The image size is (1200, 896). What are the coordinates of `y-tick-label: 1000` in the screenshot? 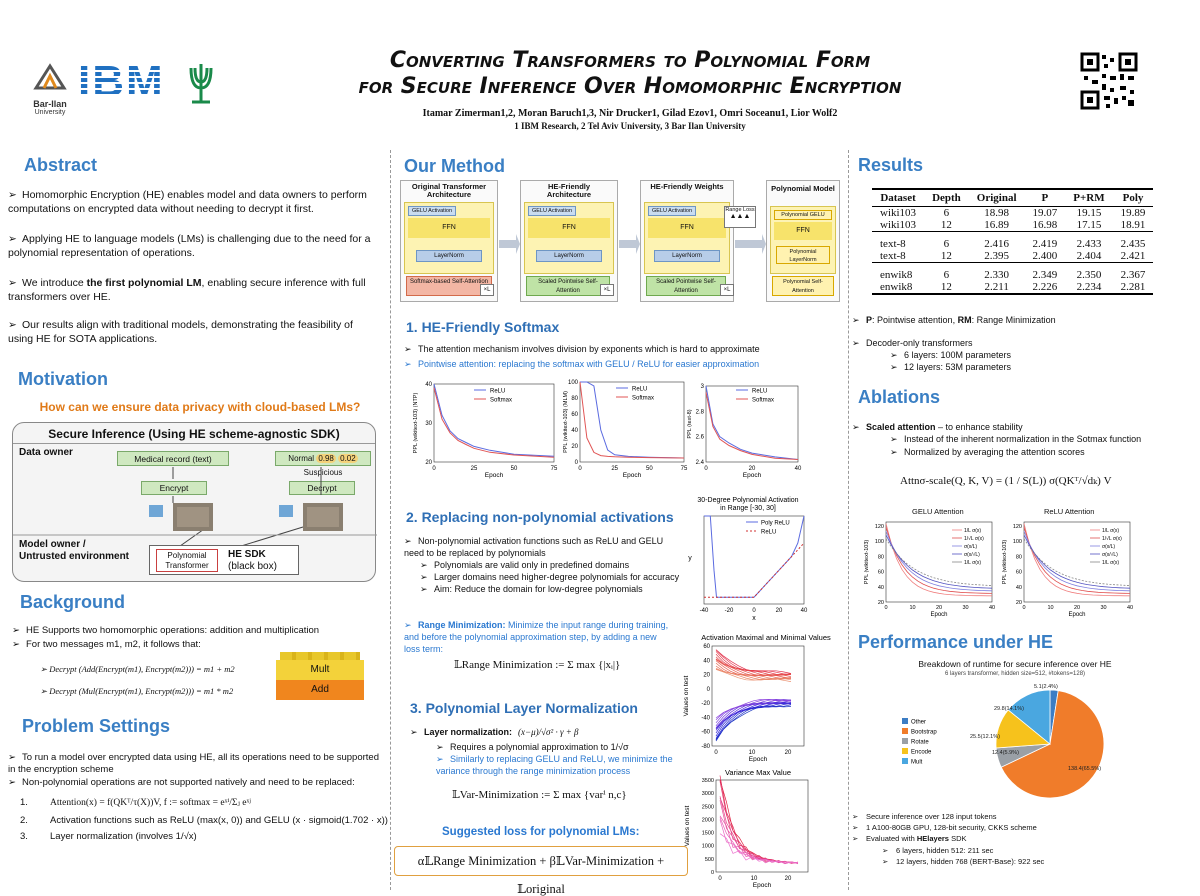 It's located at (708, 847).